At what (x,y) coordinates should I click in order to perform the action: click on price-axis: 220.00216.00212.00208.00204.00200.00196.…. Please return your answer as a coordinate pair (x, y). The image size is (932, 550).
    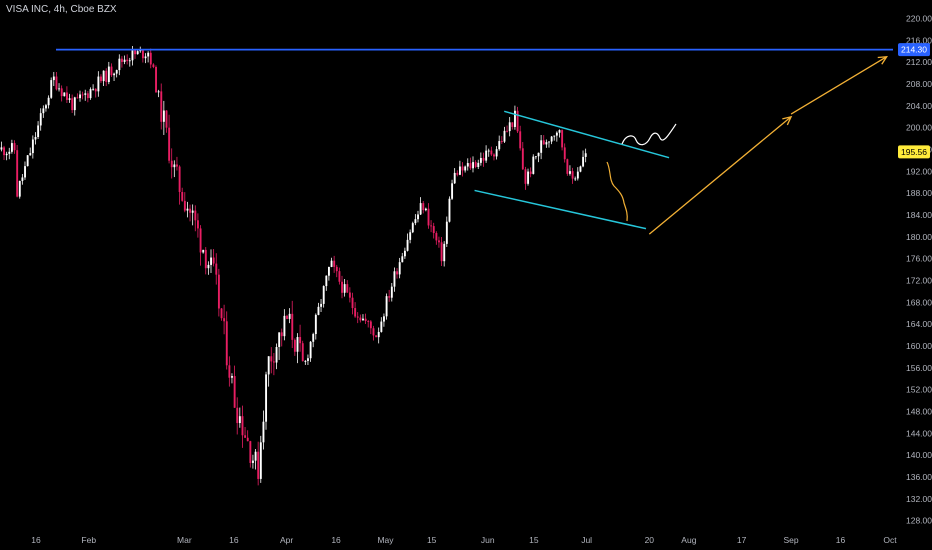
    Looking at the image, I should click on (919, 270).